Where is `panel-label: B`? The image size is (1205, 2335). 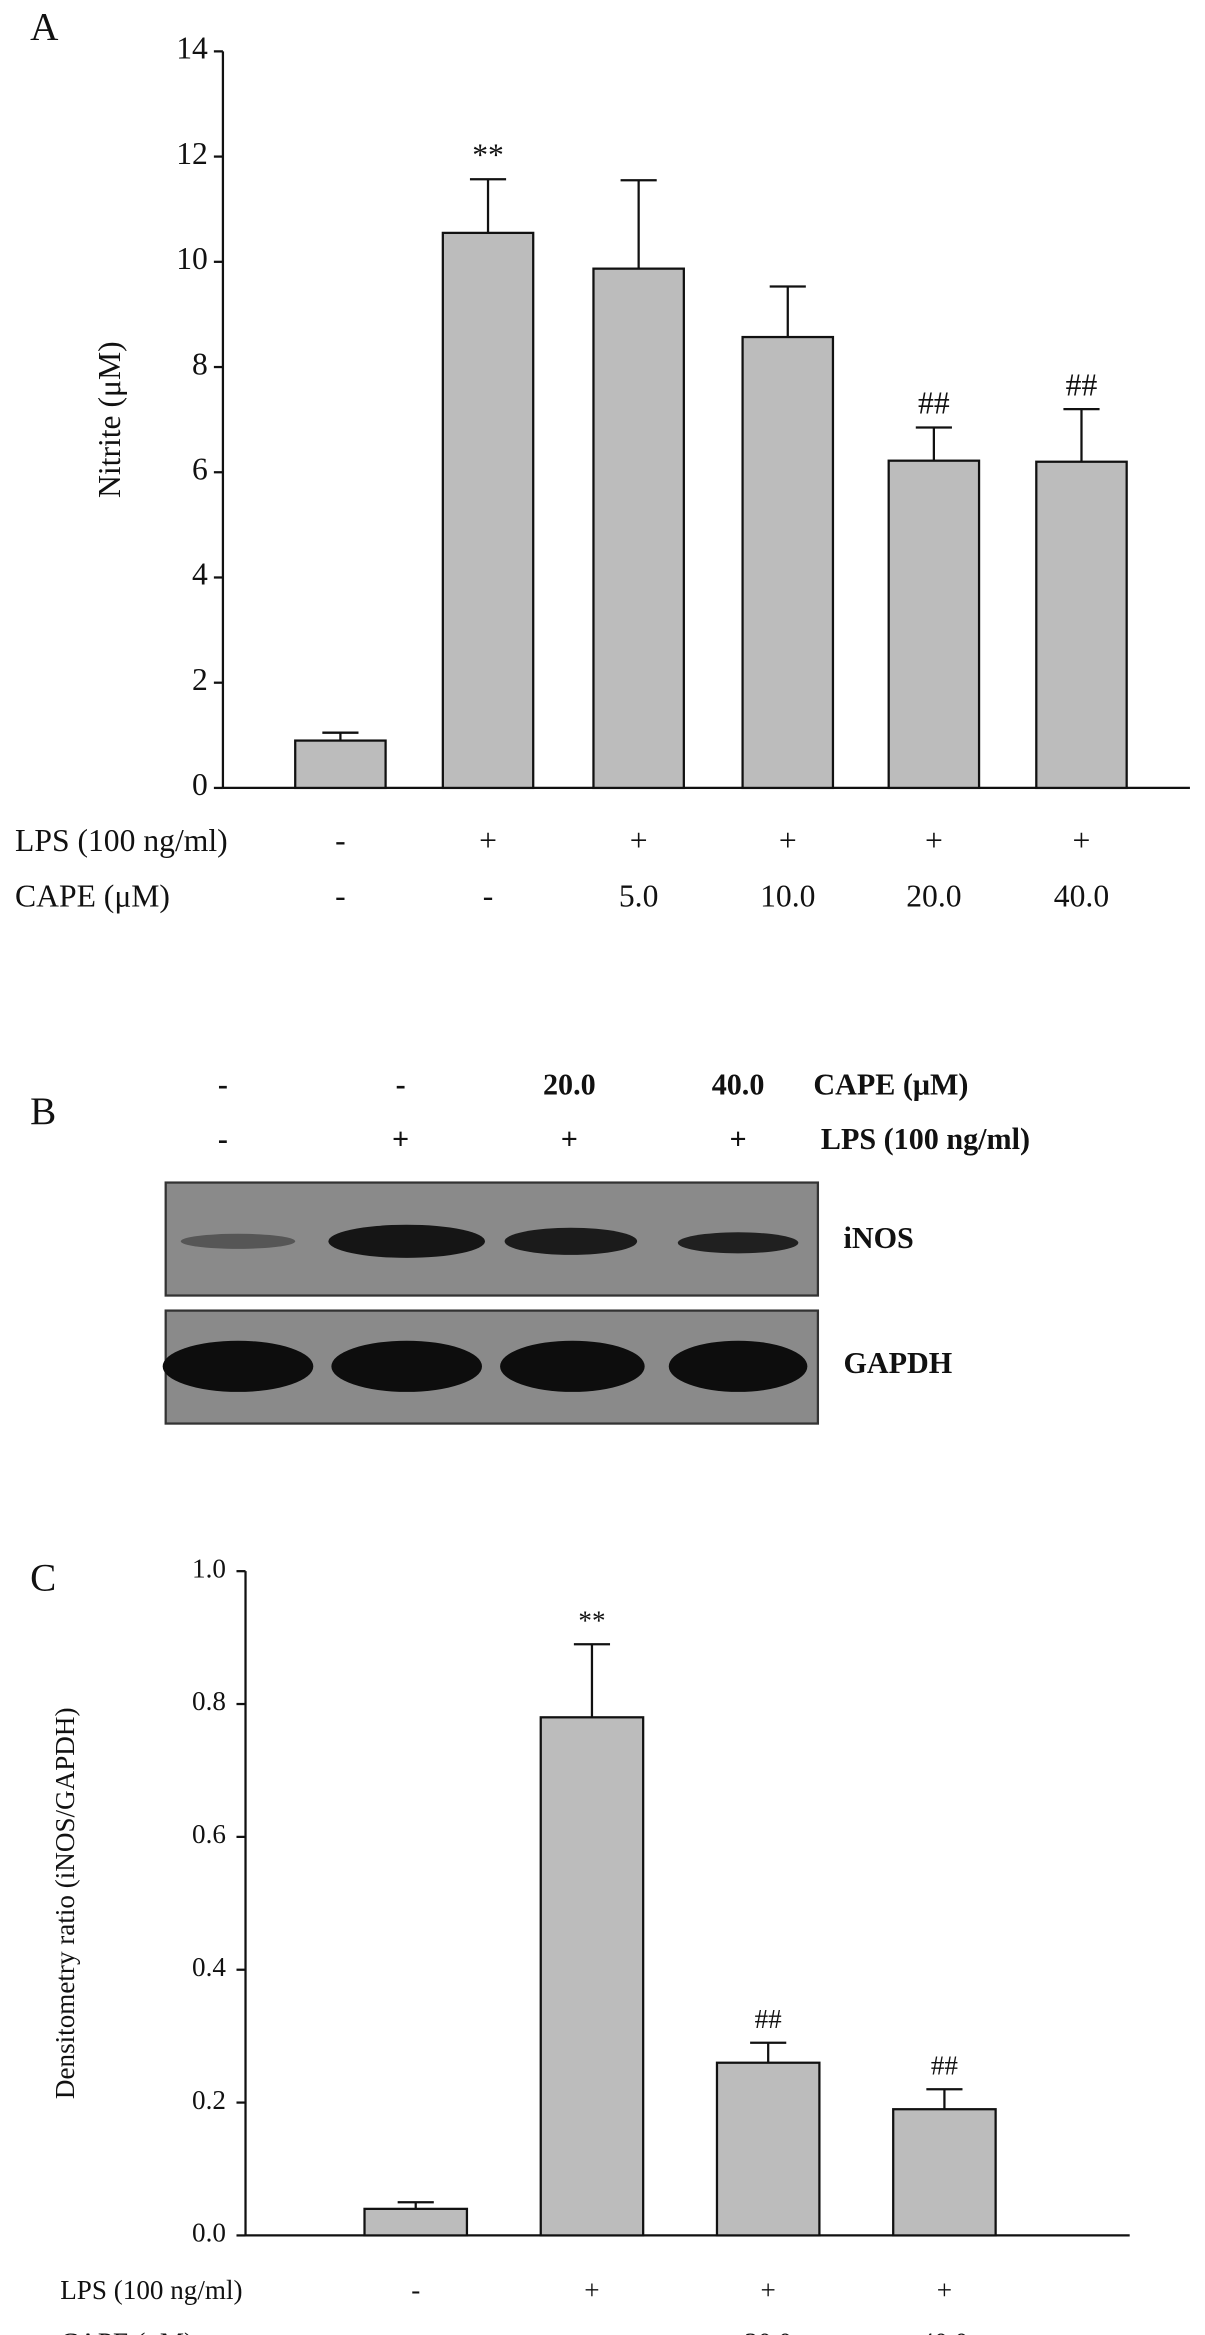 panel-label: B is located at coordinates (43, 1111).